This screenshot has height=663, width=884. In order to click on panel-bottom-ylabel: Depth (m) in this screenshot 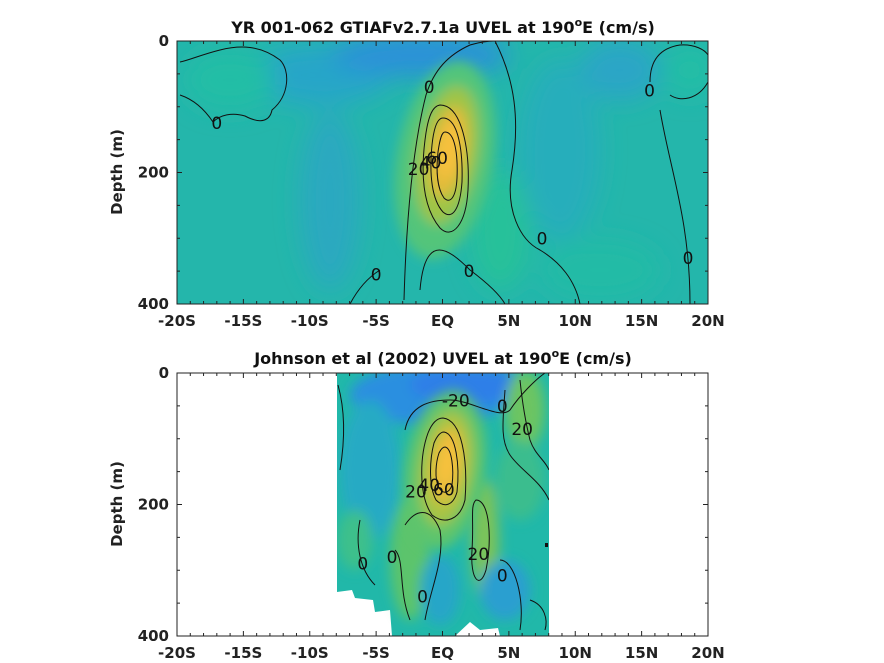, I will do `click(117, 504)`.